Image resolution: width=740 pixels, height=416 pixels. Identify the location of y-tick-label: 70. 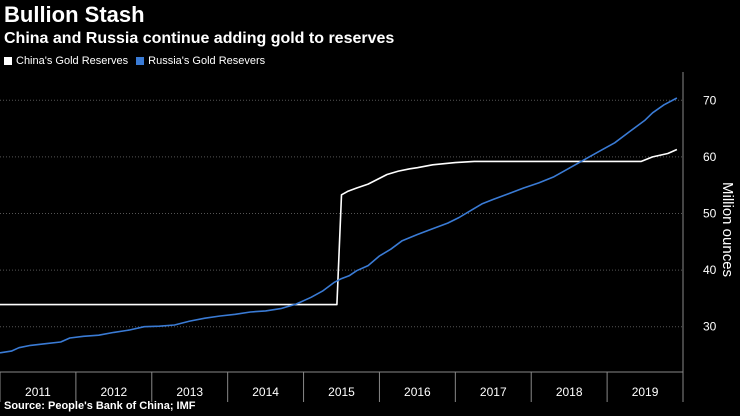
(710, 100).